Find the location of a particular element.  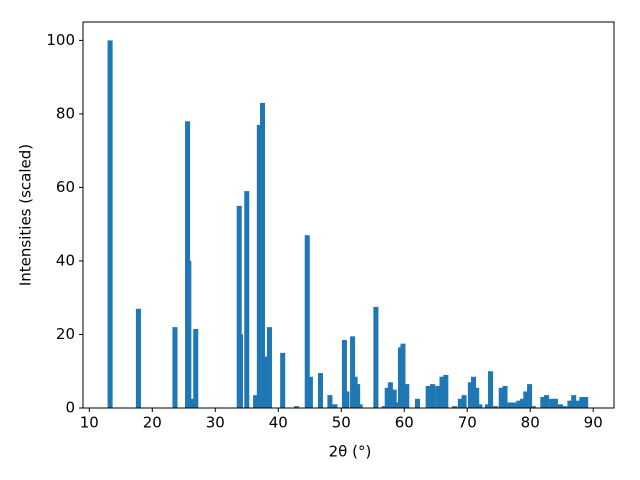

x-tick-label: 60 is located at coordinates (404, 423).